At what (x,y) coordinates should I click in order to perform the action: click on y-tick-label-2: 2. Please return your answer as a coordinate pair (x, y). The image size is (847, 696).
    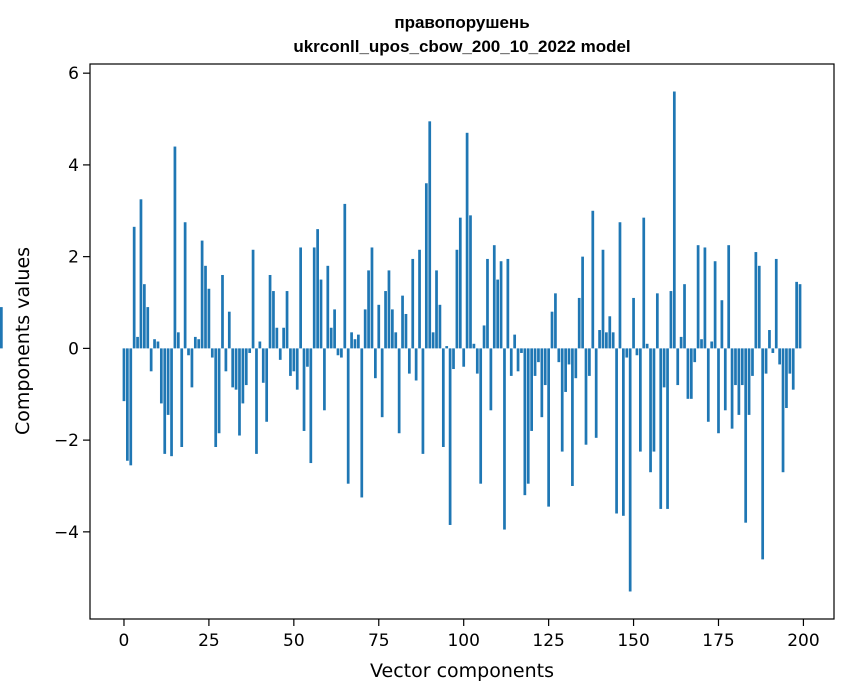
    Looking at the image, I should click on (73, 258).